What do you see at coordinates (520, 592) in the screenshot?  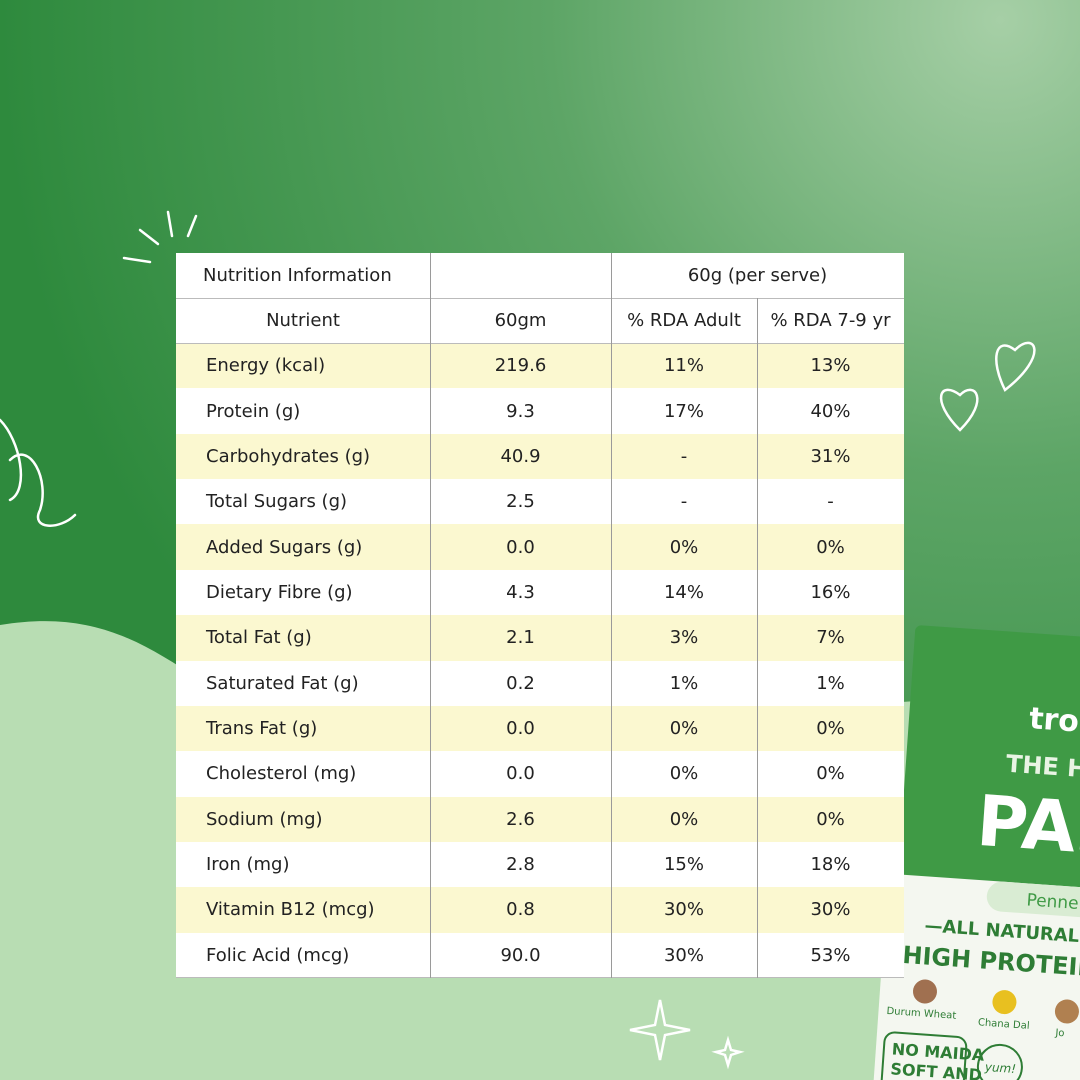 I see `nutrient-value: 4.3` at bounding box center [520, 592].